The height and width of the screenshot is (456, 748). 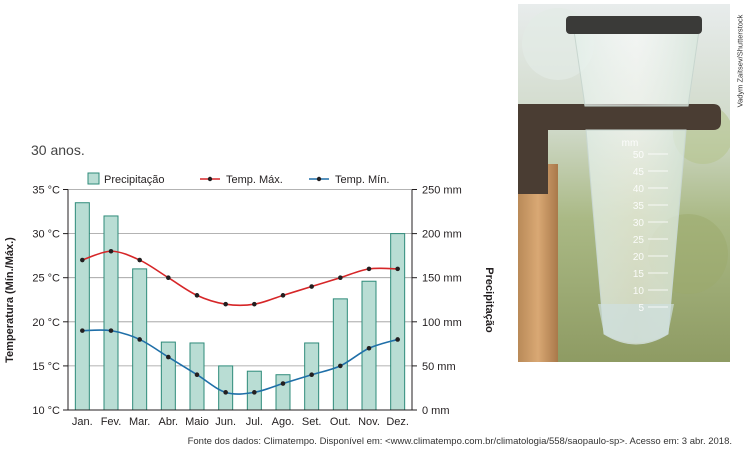 I want to click on x-tick-label: Ago., so click(x=283, y=422).